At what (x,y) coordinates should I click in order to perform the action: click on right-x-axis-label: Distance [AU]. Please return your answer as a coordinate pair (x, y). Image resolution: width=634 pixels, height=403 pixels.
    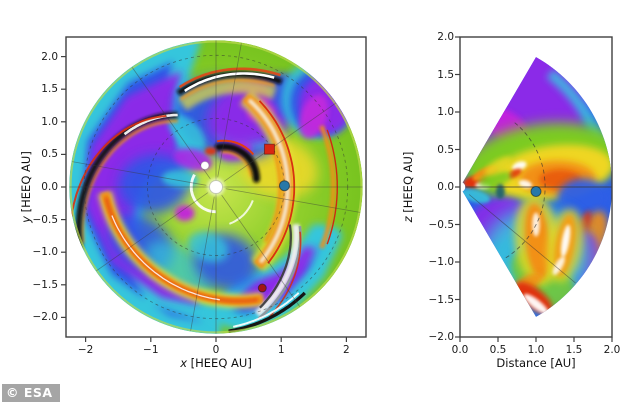
    Looking at the image, I should click on (536, 363).